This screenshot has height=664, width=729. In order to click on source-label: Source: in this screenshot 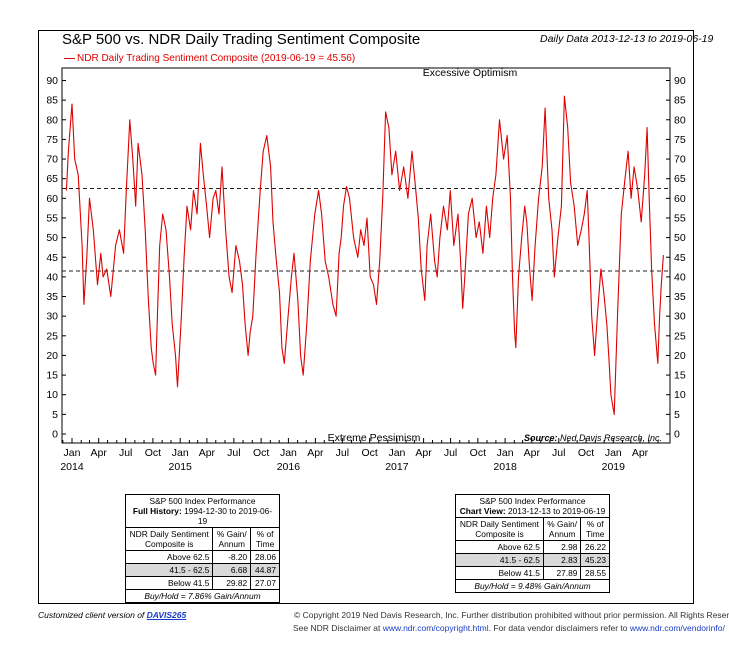, I will do `click(542, 438)`.